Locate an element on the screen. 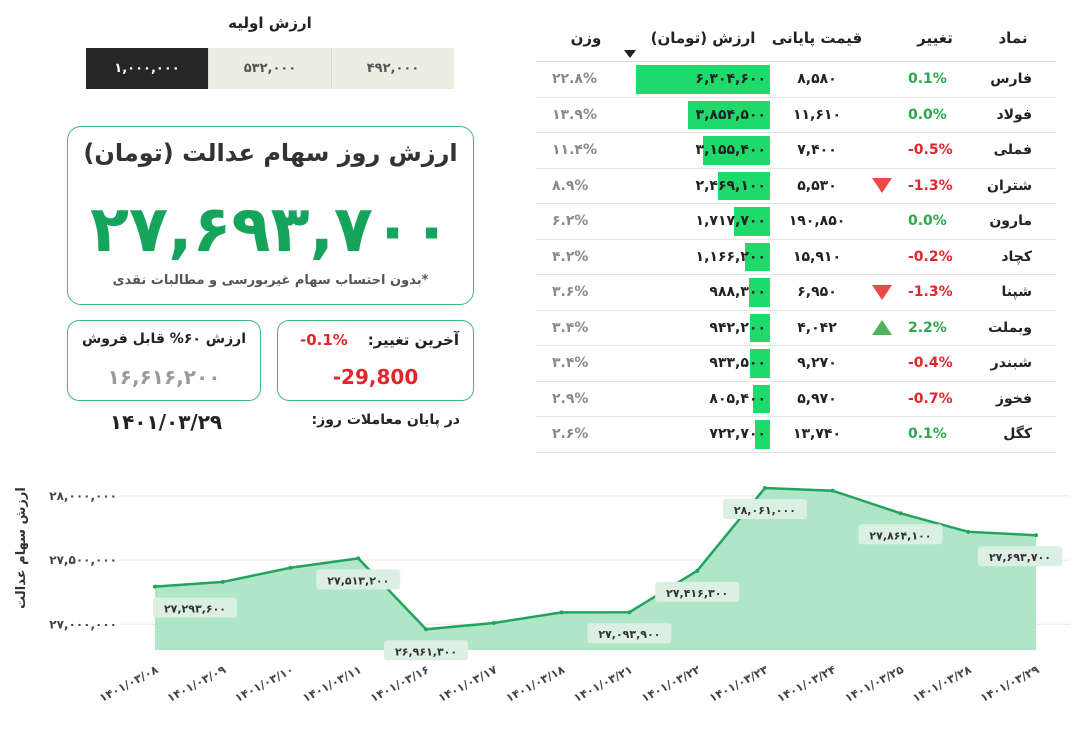 The width and height of the screenshot is (1080, 744). value-cell: ۲,۴۶۹,۱۰۰ is located at coordinates (703, 186).